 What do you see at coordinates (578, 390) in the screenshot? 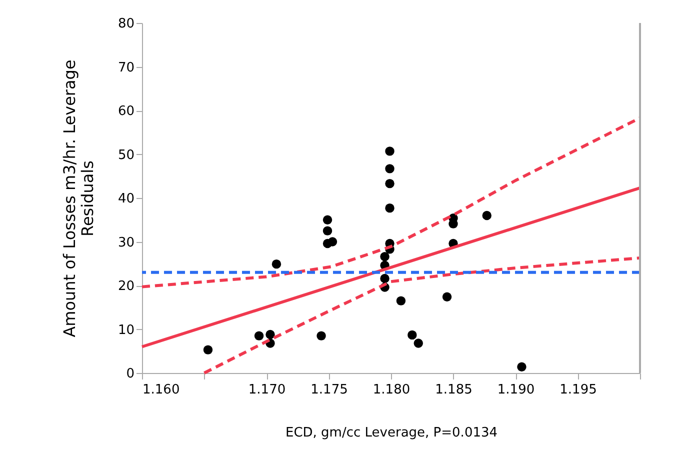
I see `x-tick-label: 1.195` at bounding box center [578, 390].